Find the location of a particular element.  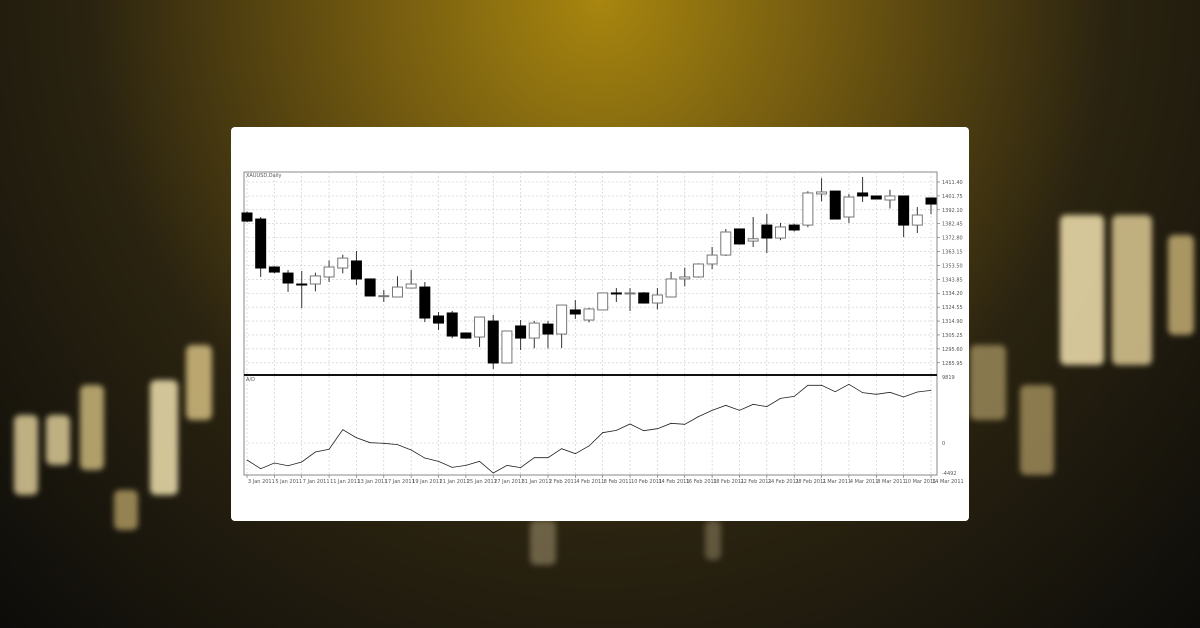

x-tick-label: 24 Feb 2011 is located at coordinates (783, 482).